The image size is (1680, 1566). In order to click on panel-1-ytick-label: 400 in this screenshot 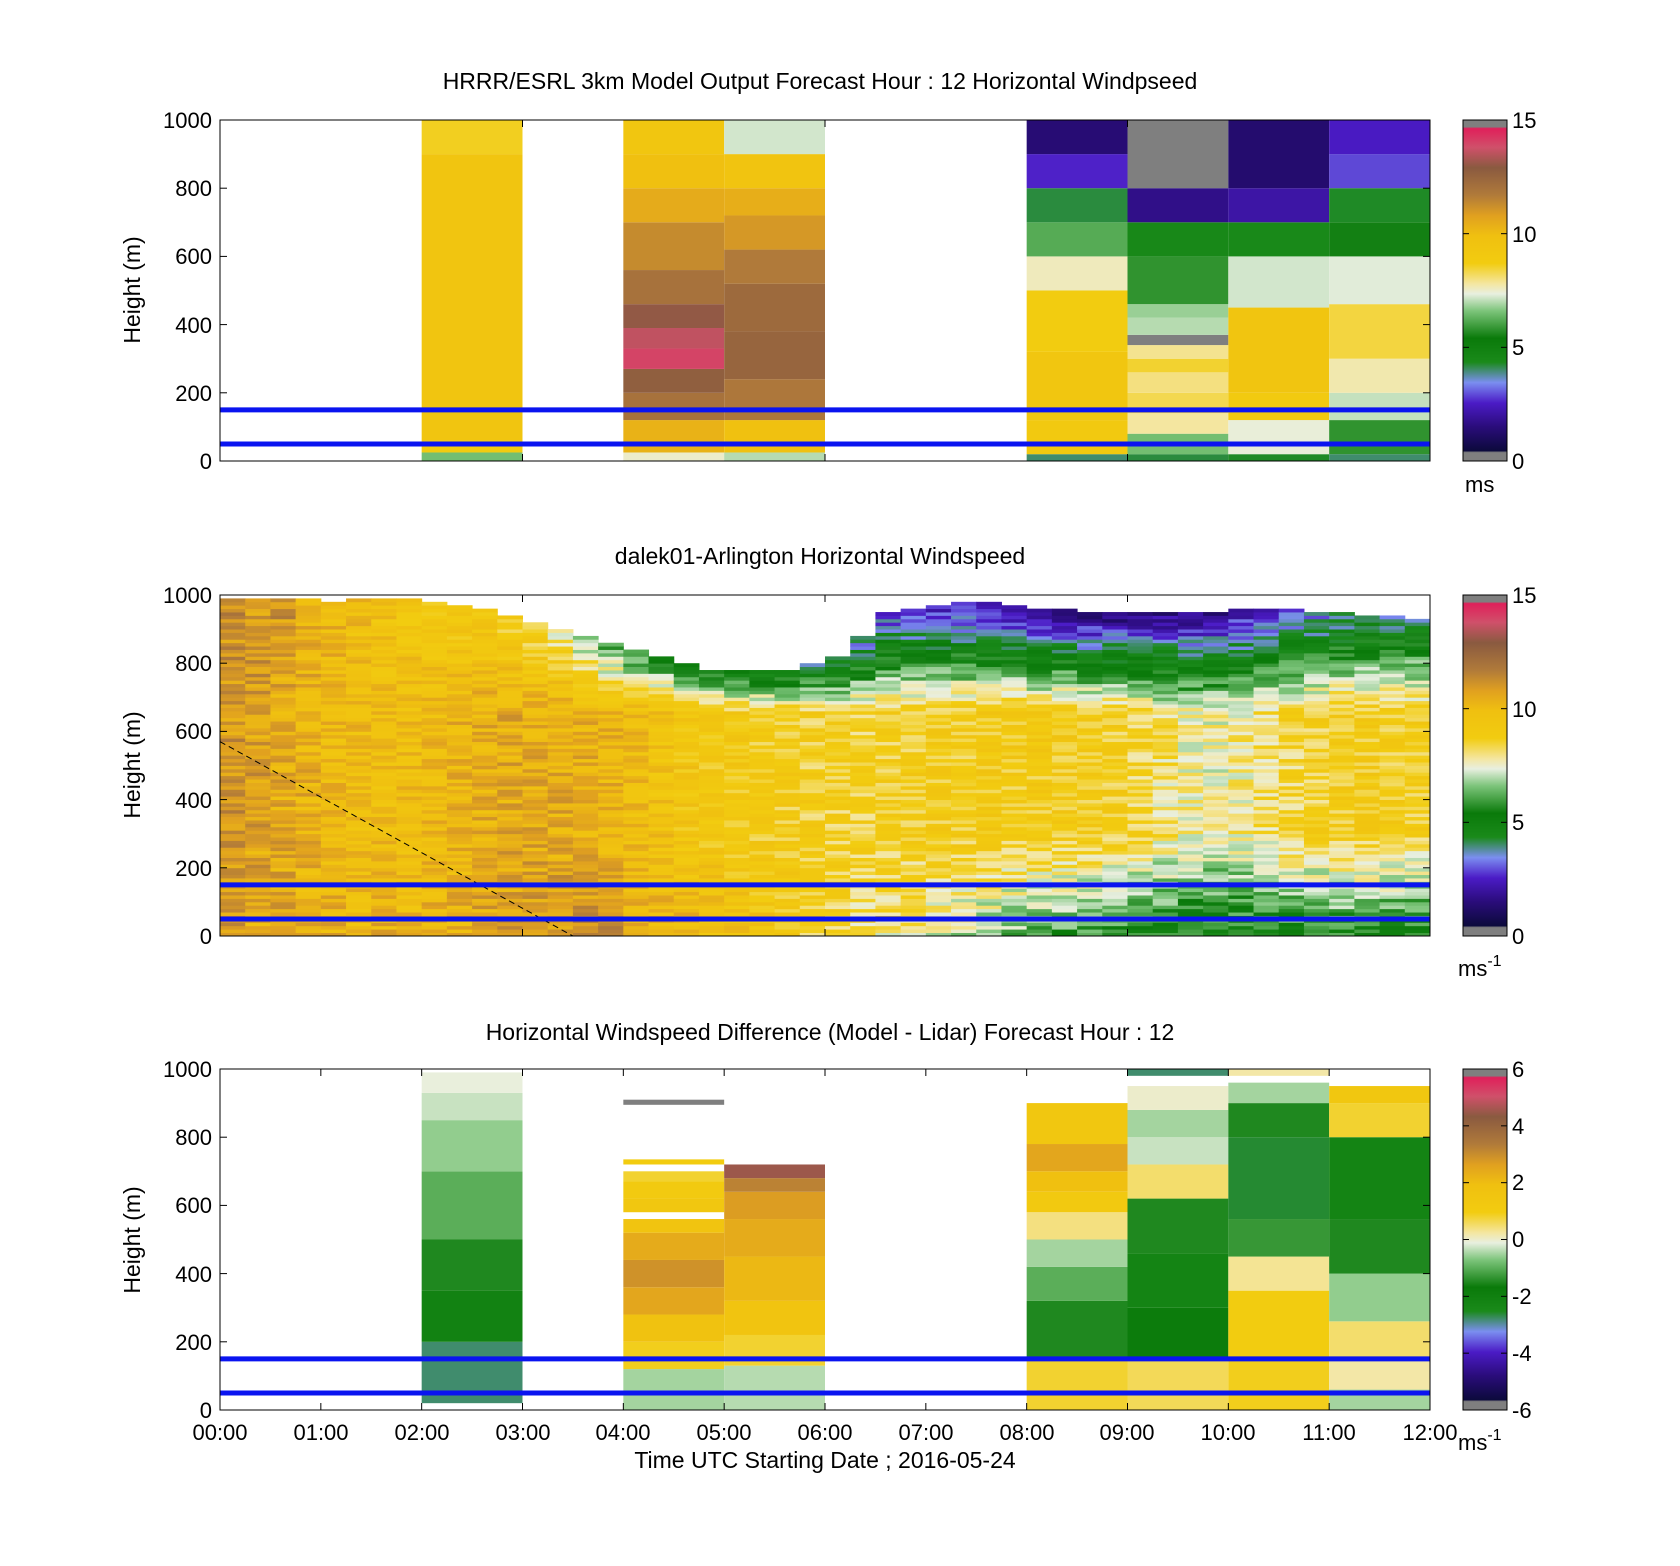, I will do `click(193, 325)`.